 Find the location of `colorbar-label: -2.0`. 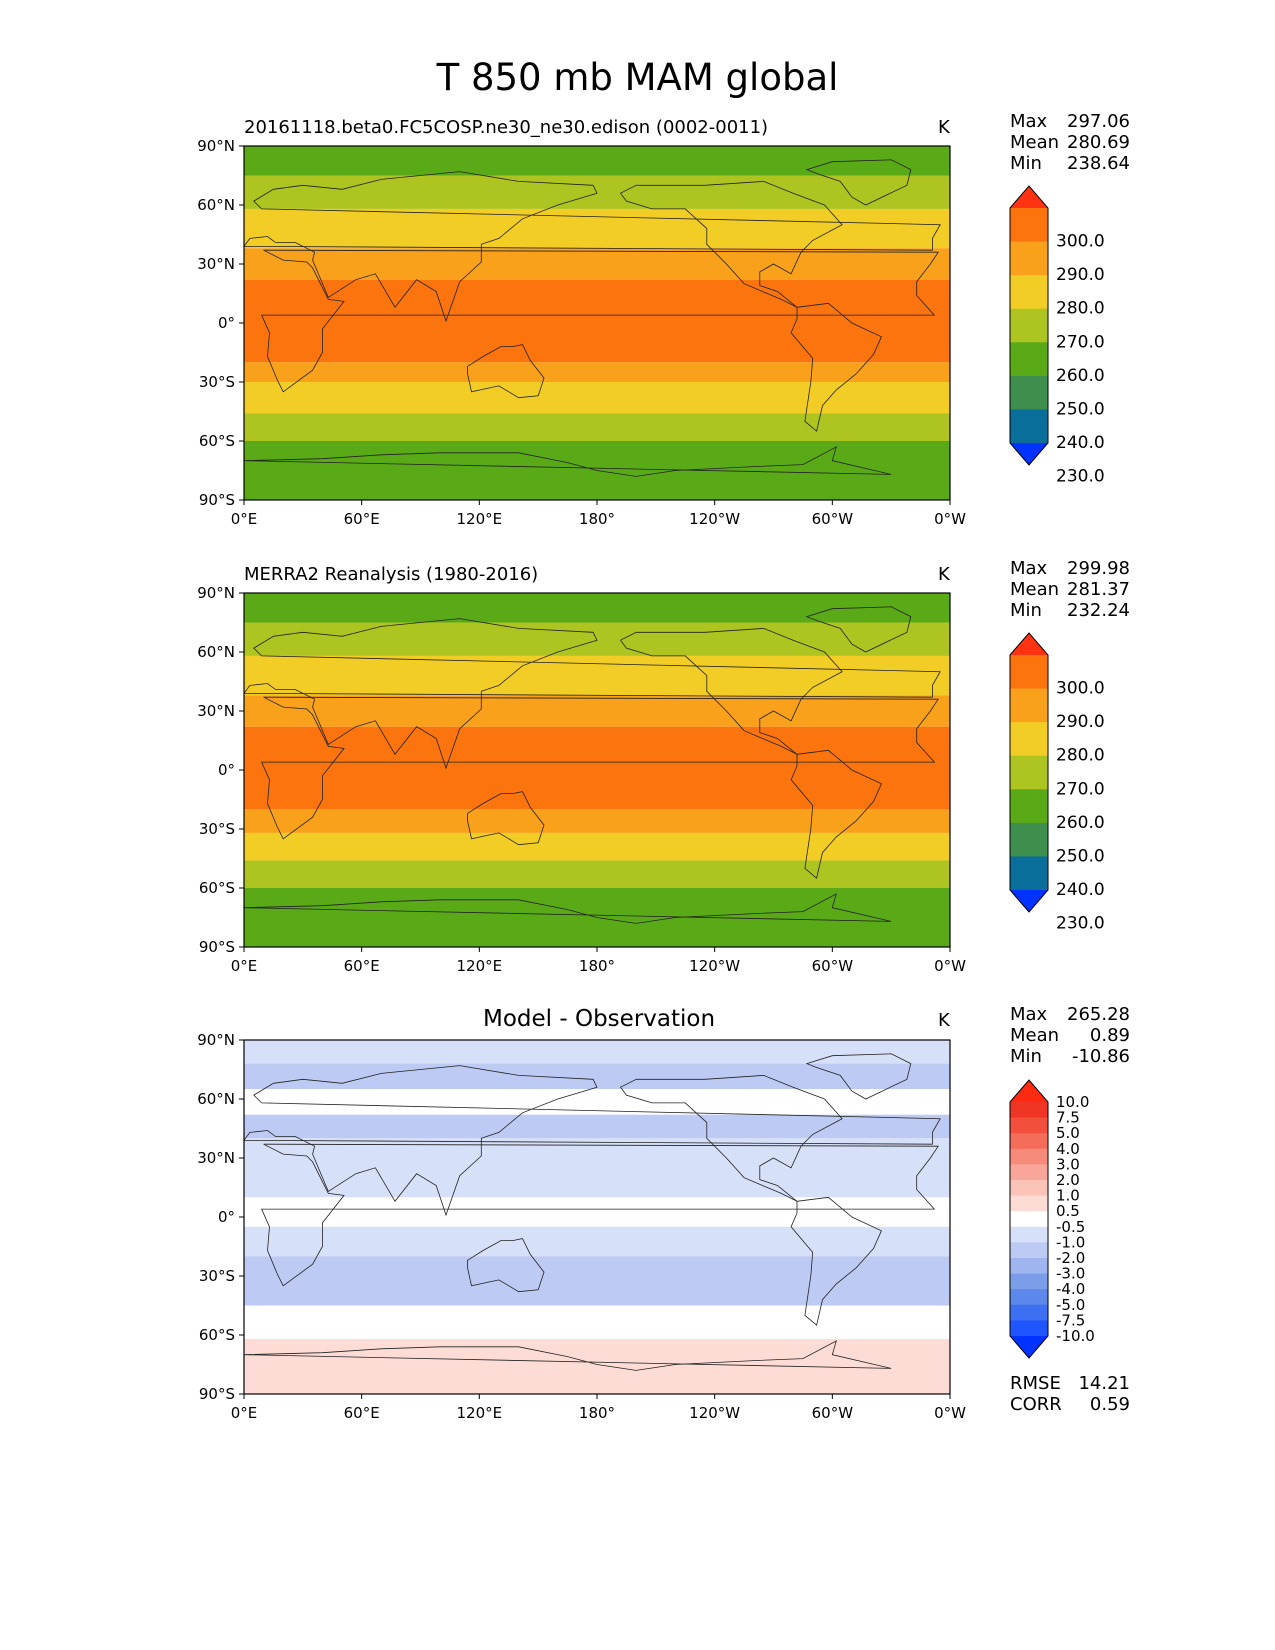

colorbar-label: -2.0 is located at coordinates (1070, 1258).